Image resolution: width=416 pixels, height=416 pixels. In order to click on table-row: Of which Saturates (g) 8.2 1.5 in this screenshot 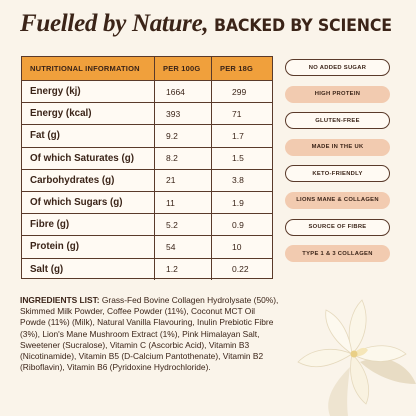, I will do `click(147, 157)`.